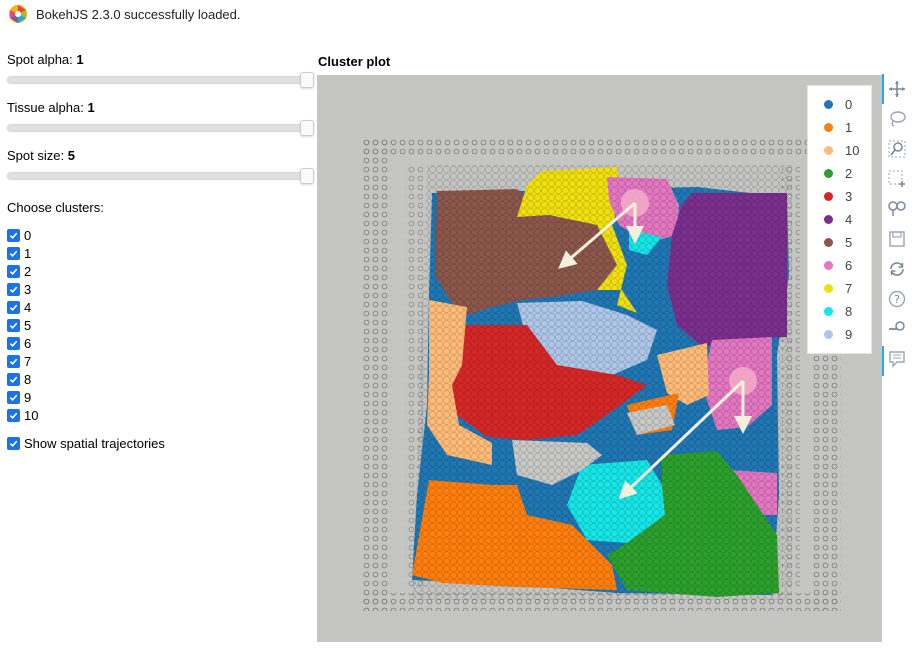 The image size is (918, 650). I want to click on bokeh-logo-icon, so click(18, 14).